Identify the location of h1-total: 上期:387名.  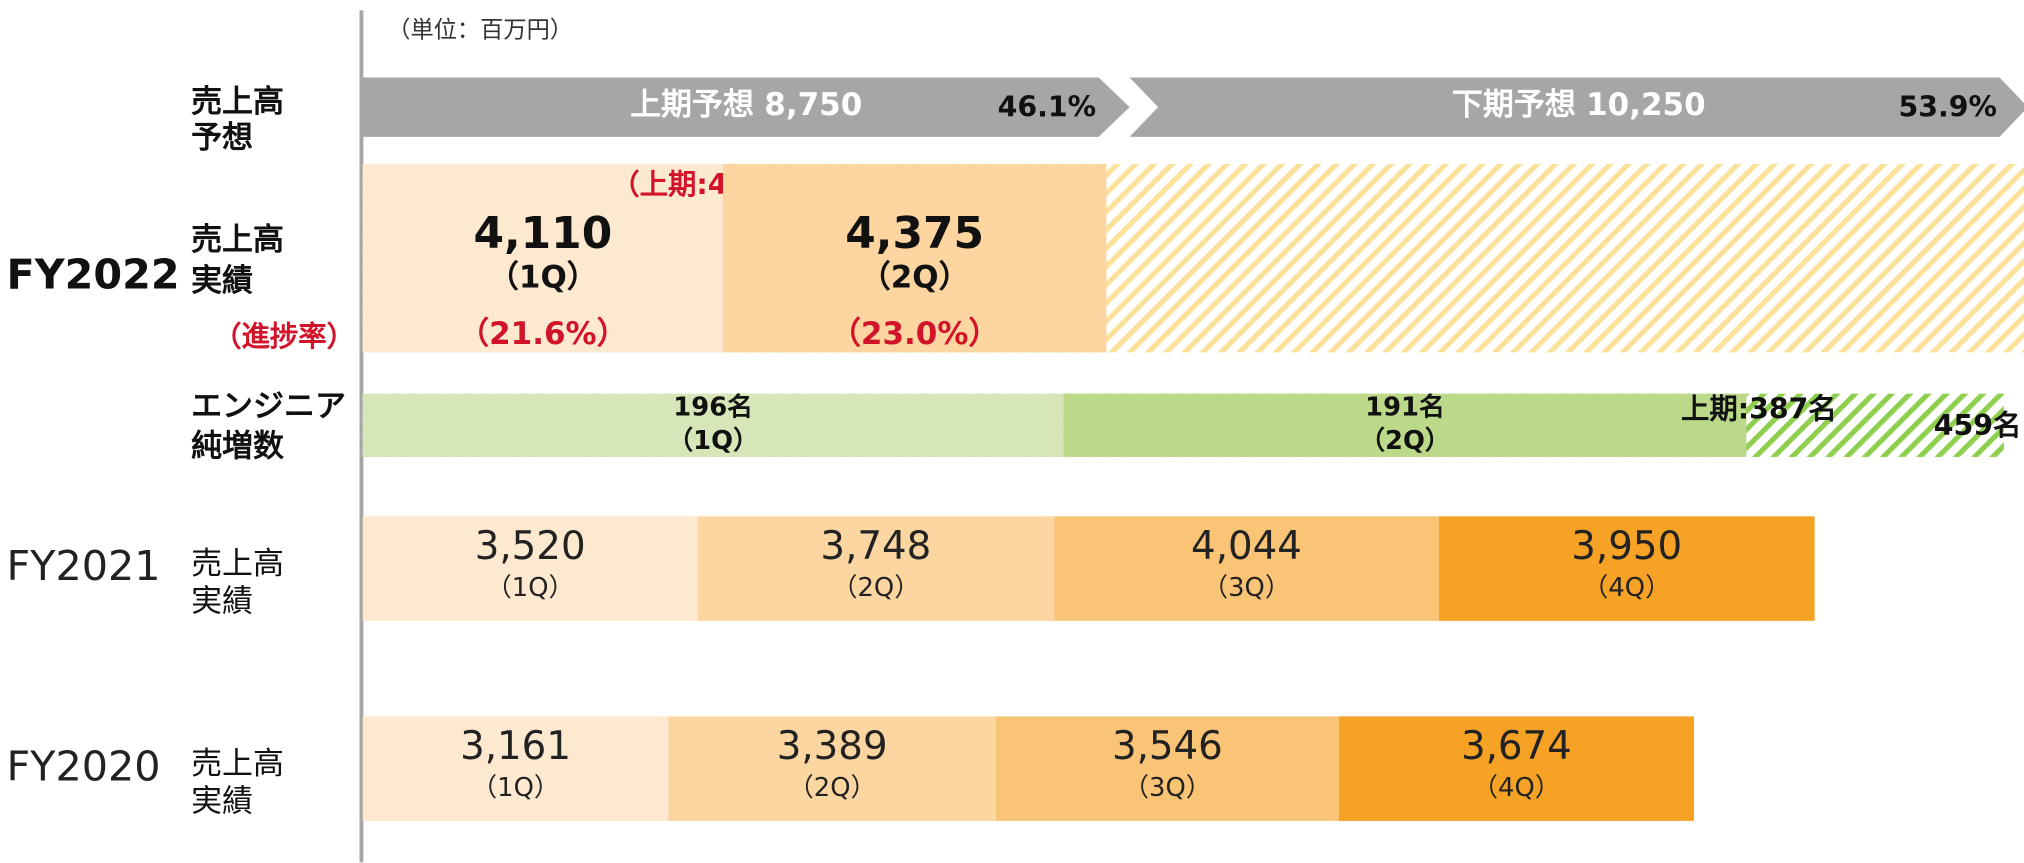
(1759, 408).